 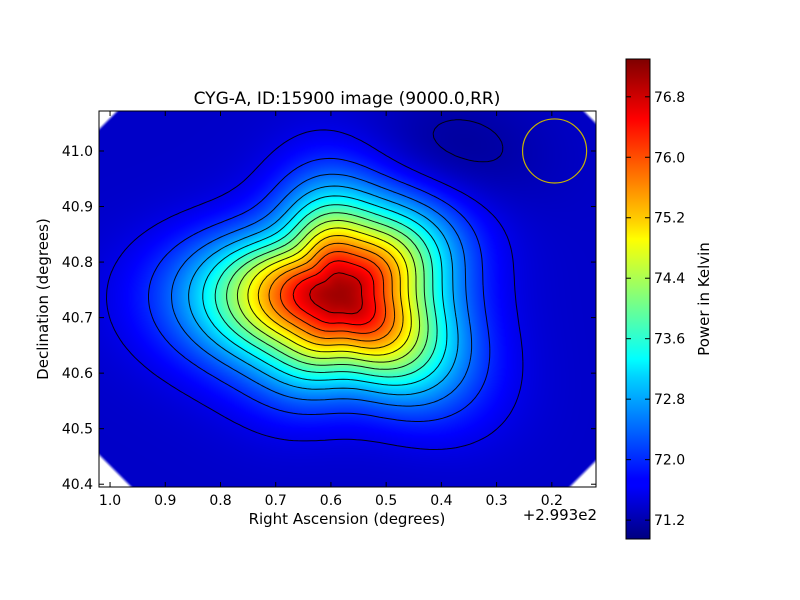 I want to click on x-tick-label: 0.4, so click(x=441, y=501).